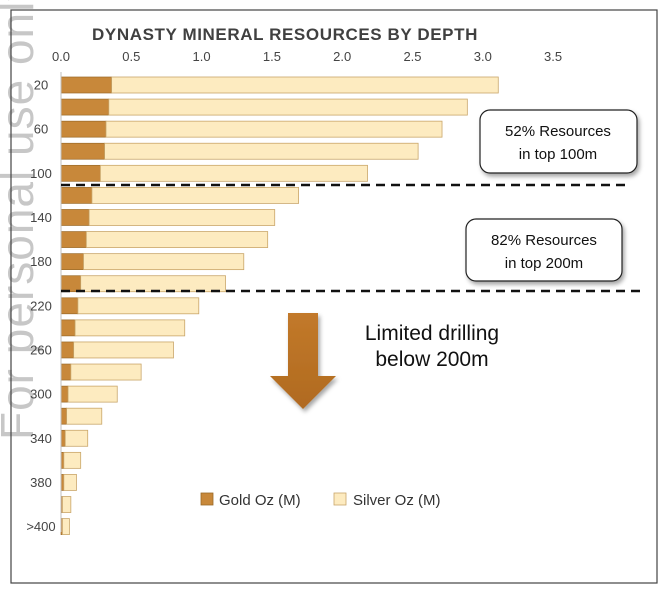 This screenshot has height=594, width=665. I want to click on y-tick-label: 340, so click(41, 438).